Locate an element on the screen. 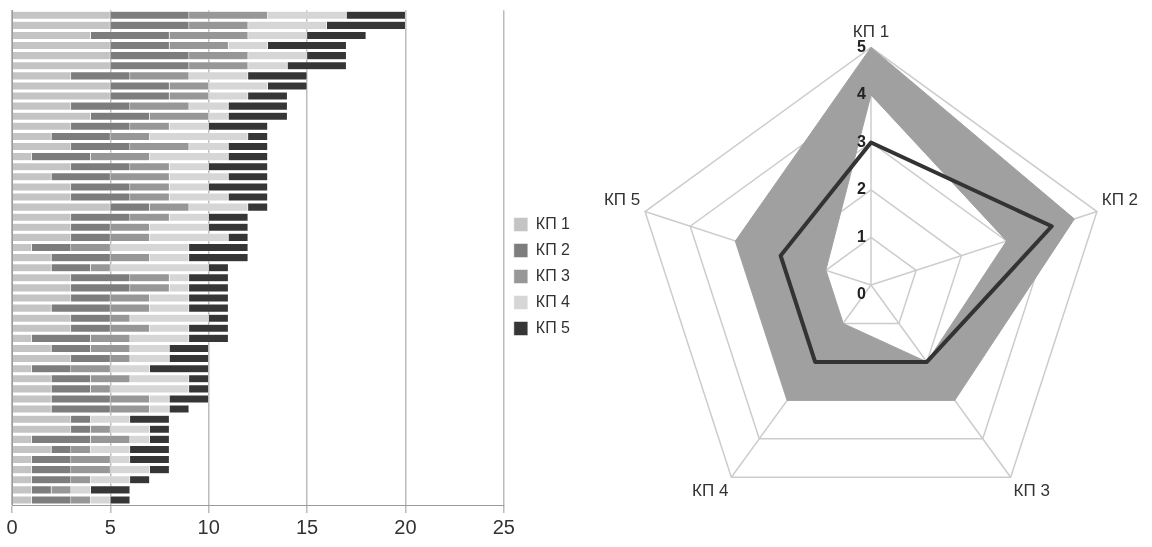 The height and width of the screenshot is (547, 1152). y-tick-label: 2 is located at coordinates (862, 189).